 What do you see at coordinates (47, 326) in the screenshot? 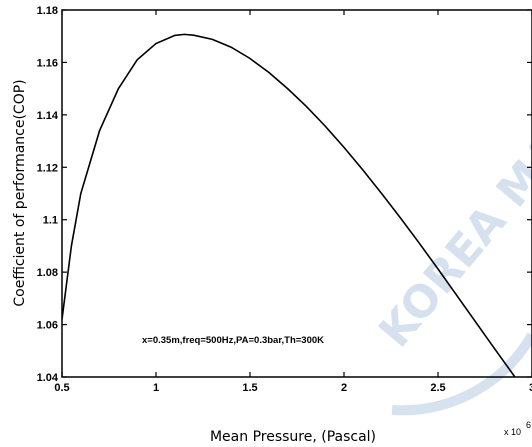
I see `y-tick-label: 1.06` at bounding box center [47, 326].